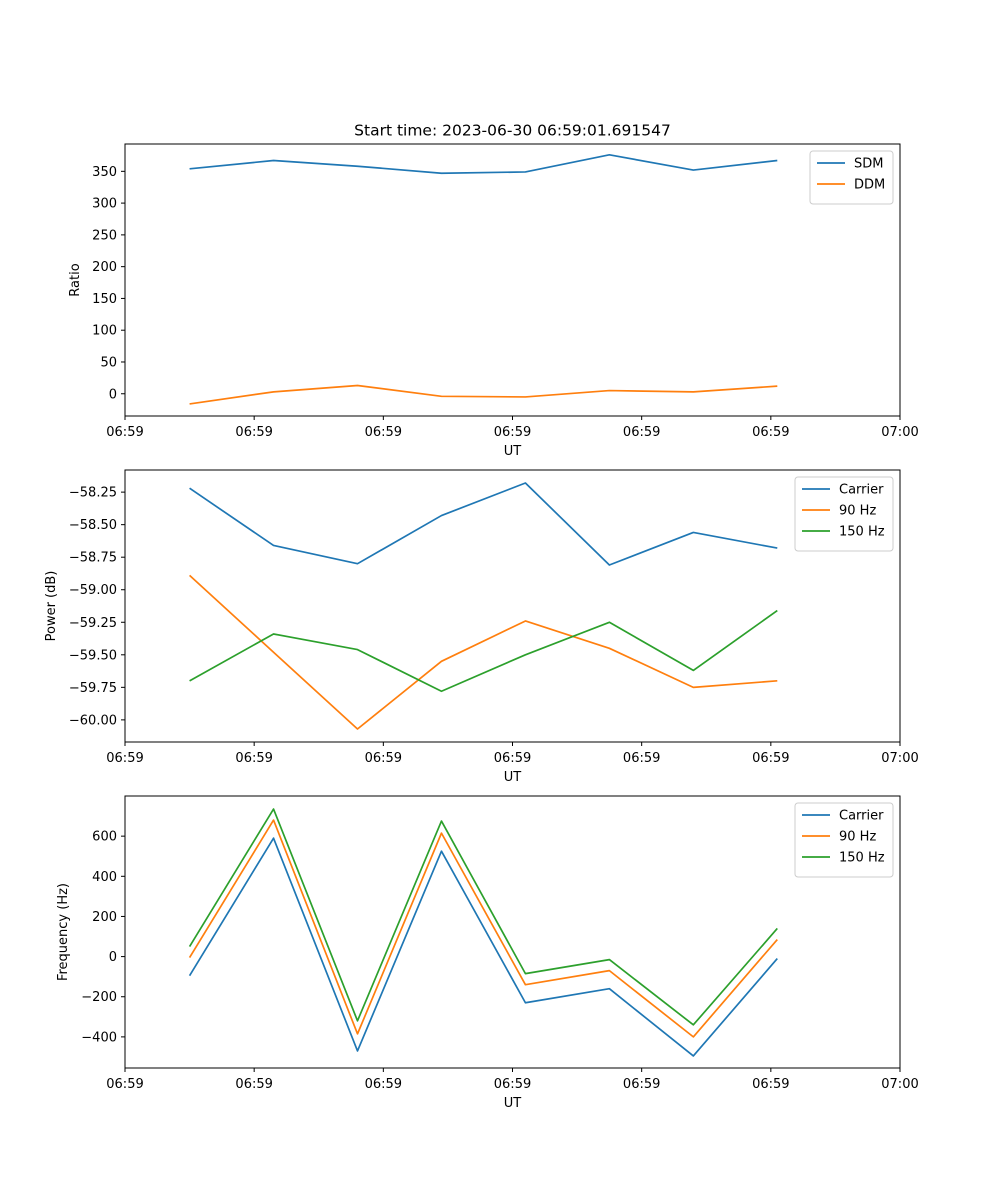  What do you see at coordinates (104, 877) in the screenshot?
I see `y-tick-label: 400` at bounding box center [104, 877].